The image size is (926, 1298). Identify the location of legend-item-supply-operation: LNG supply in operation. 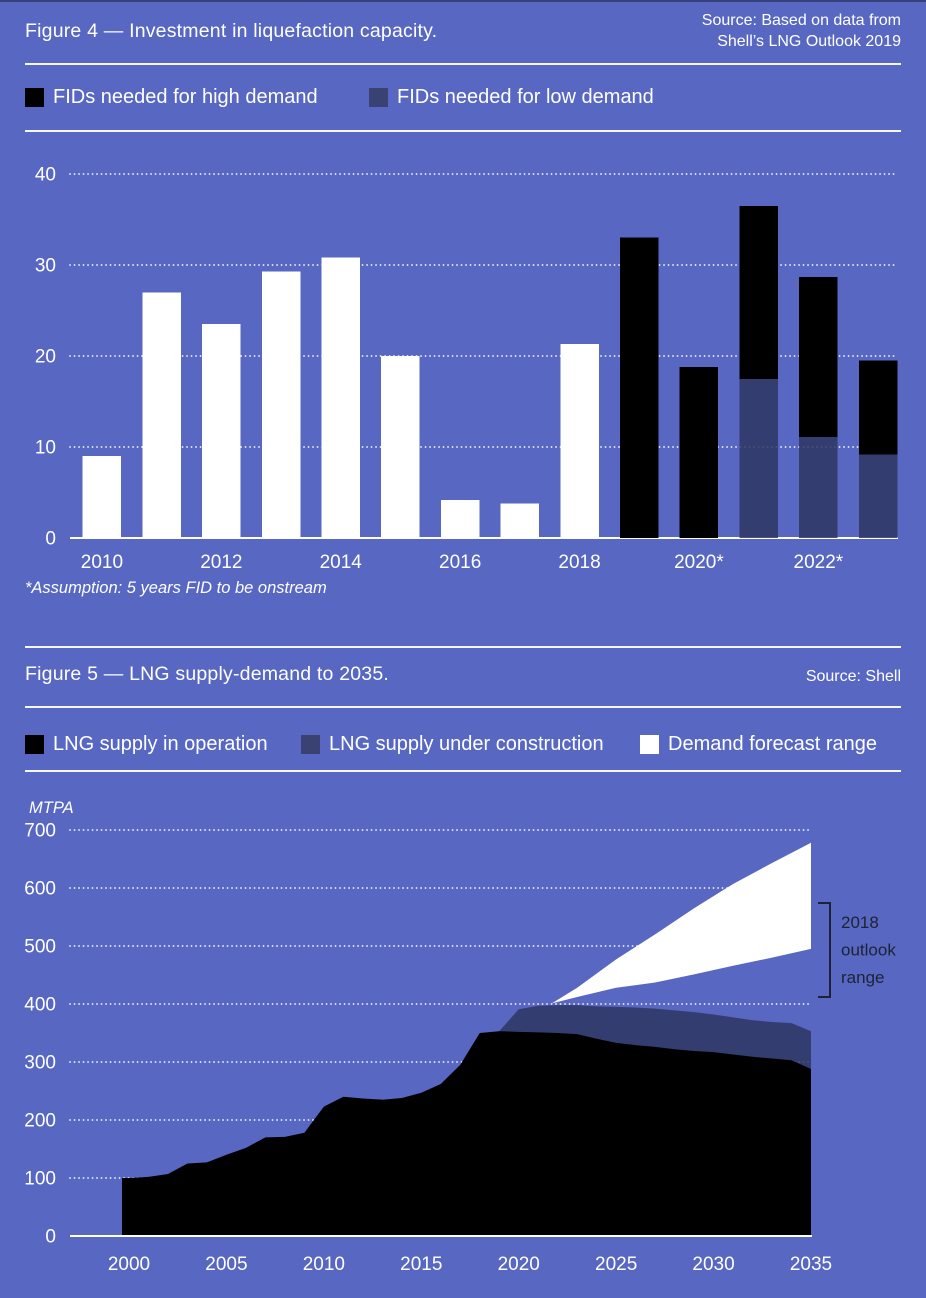
(146, 744).